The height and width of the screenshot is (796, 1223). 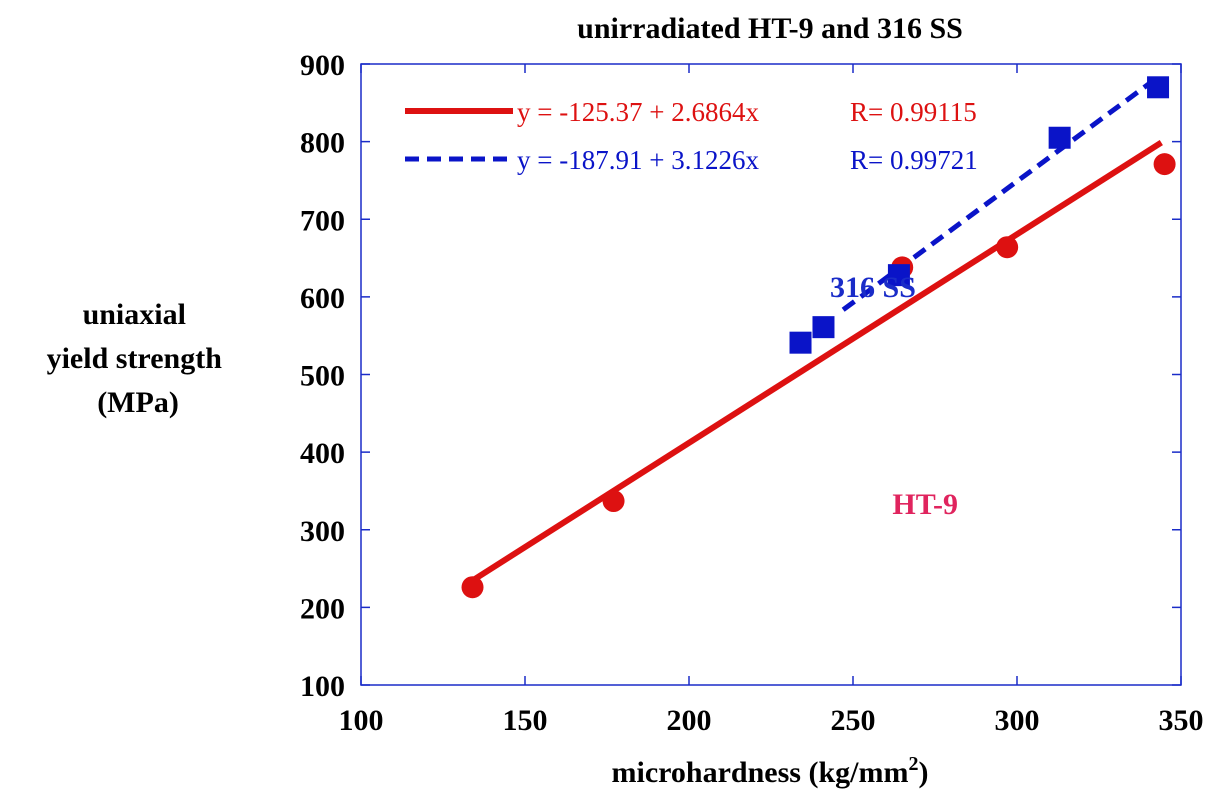 I want to click on y-axis-label: uniaxial yield strength (MPa), so click(x=138, y=358).